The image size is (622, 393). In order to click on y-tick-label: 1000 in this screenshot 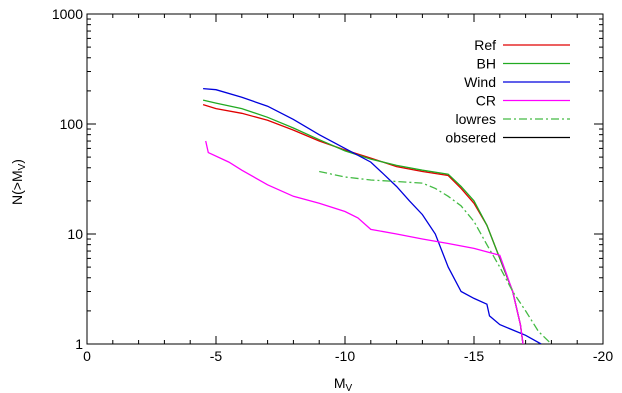, I will do `click(67, 14)`.